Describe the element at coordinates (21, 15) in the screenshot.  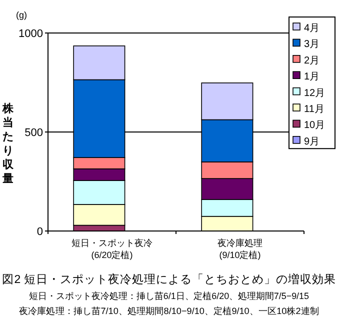
I see `text: (g)` at that location.